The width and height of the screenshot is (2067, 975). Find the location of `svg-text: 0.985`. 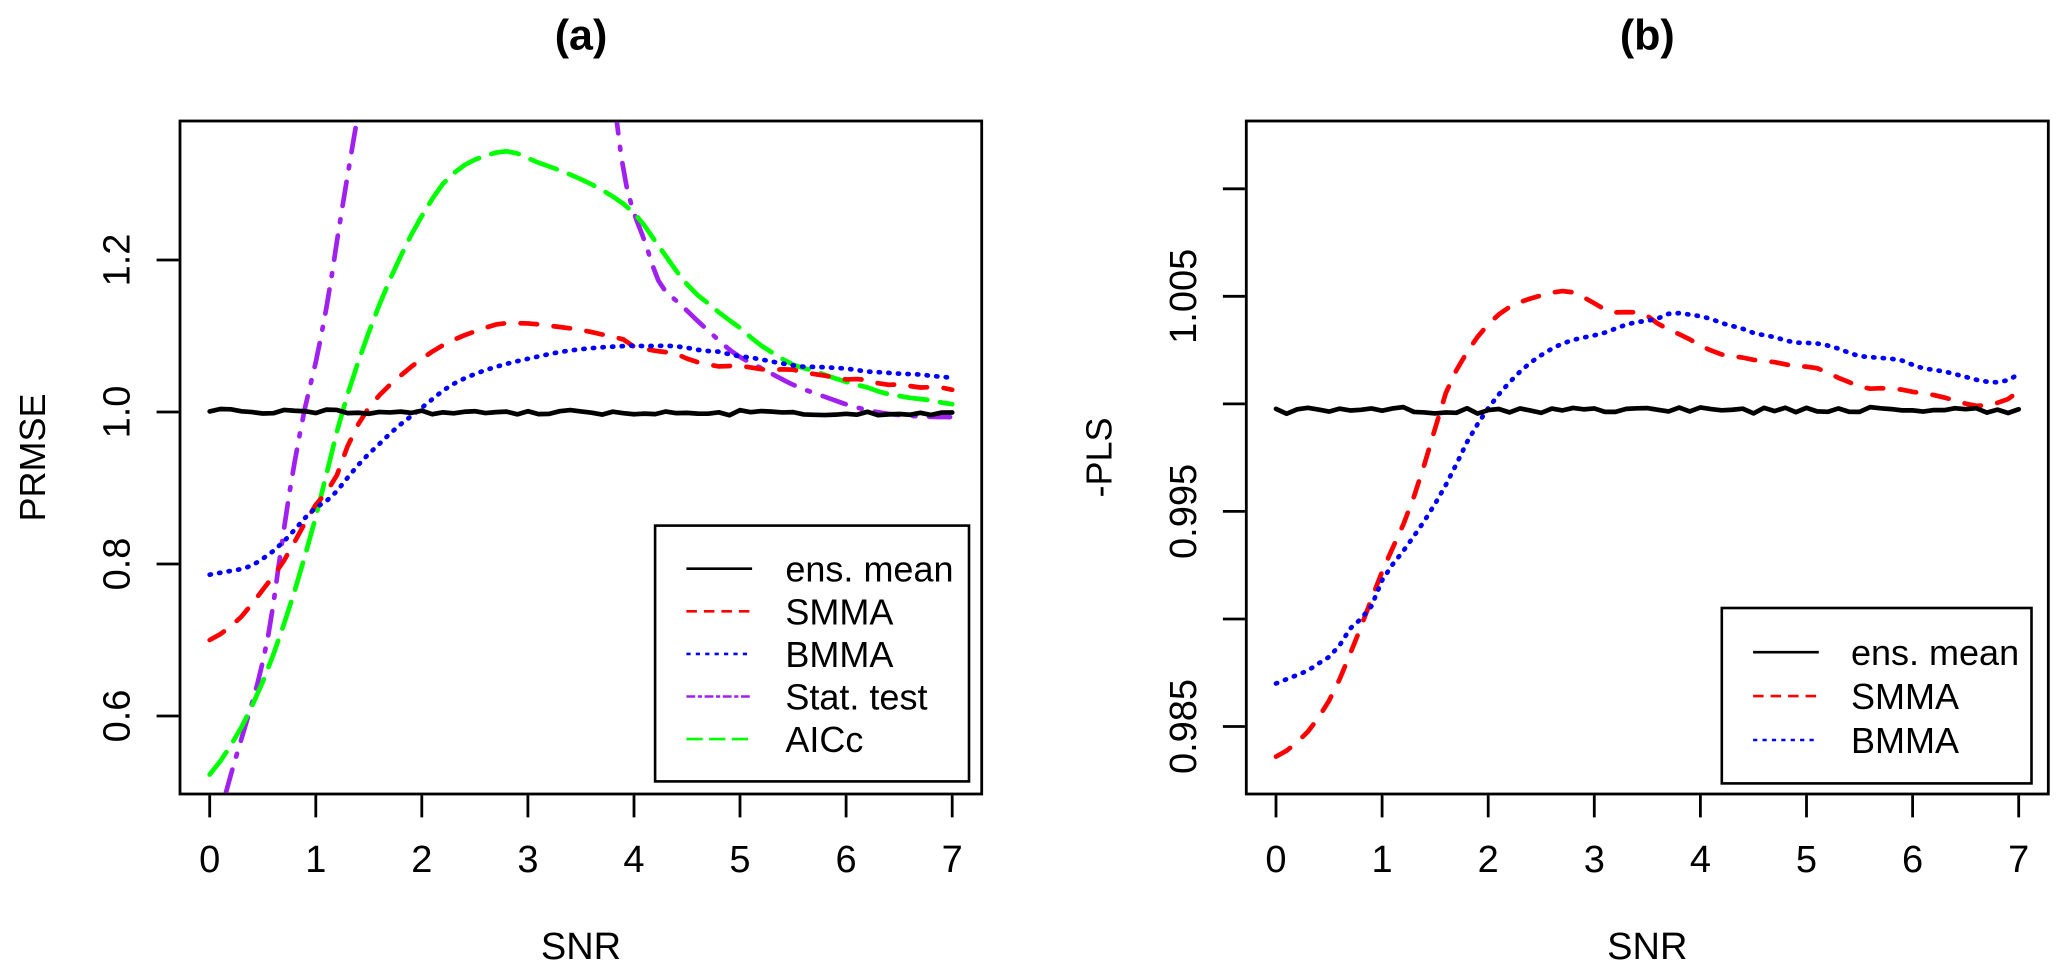

svg-text: 0.985 is located at coordinates (1184, 726).